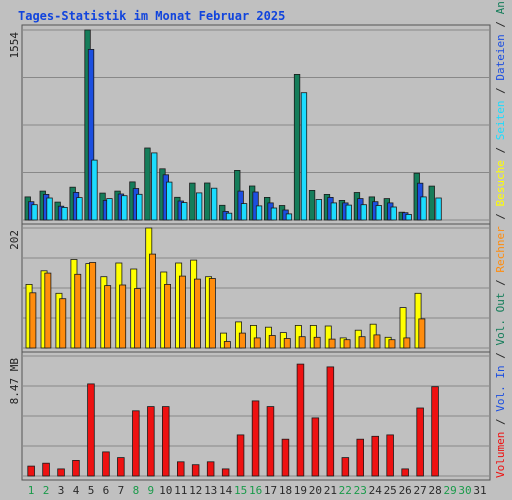 The width and height of the screenshot is (512, 500). Describe the element at coordinates (180, 490) in the screenshot. I see `x-tick-label-day-11: 11` at that location.